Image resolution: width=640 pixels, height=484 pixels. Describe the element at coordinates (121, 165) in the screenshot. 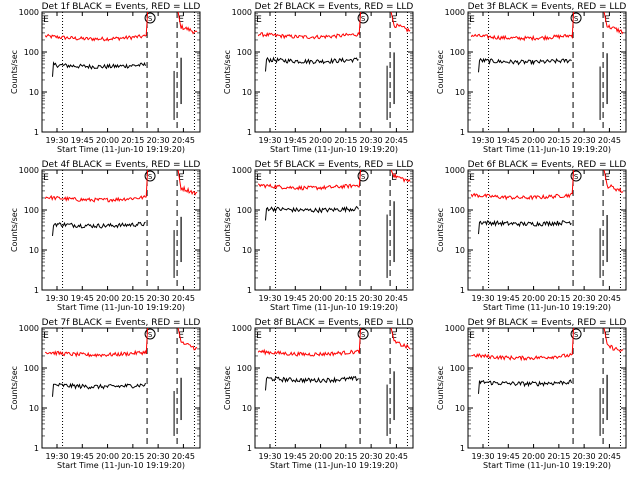

I see `panel-title: Det 4f BLACK = Events, RED = LLD` at that location.